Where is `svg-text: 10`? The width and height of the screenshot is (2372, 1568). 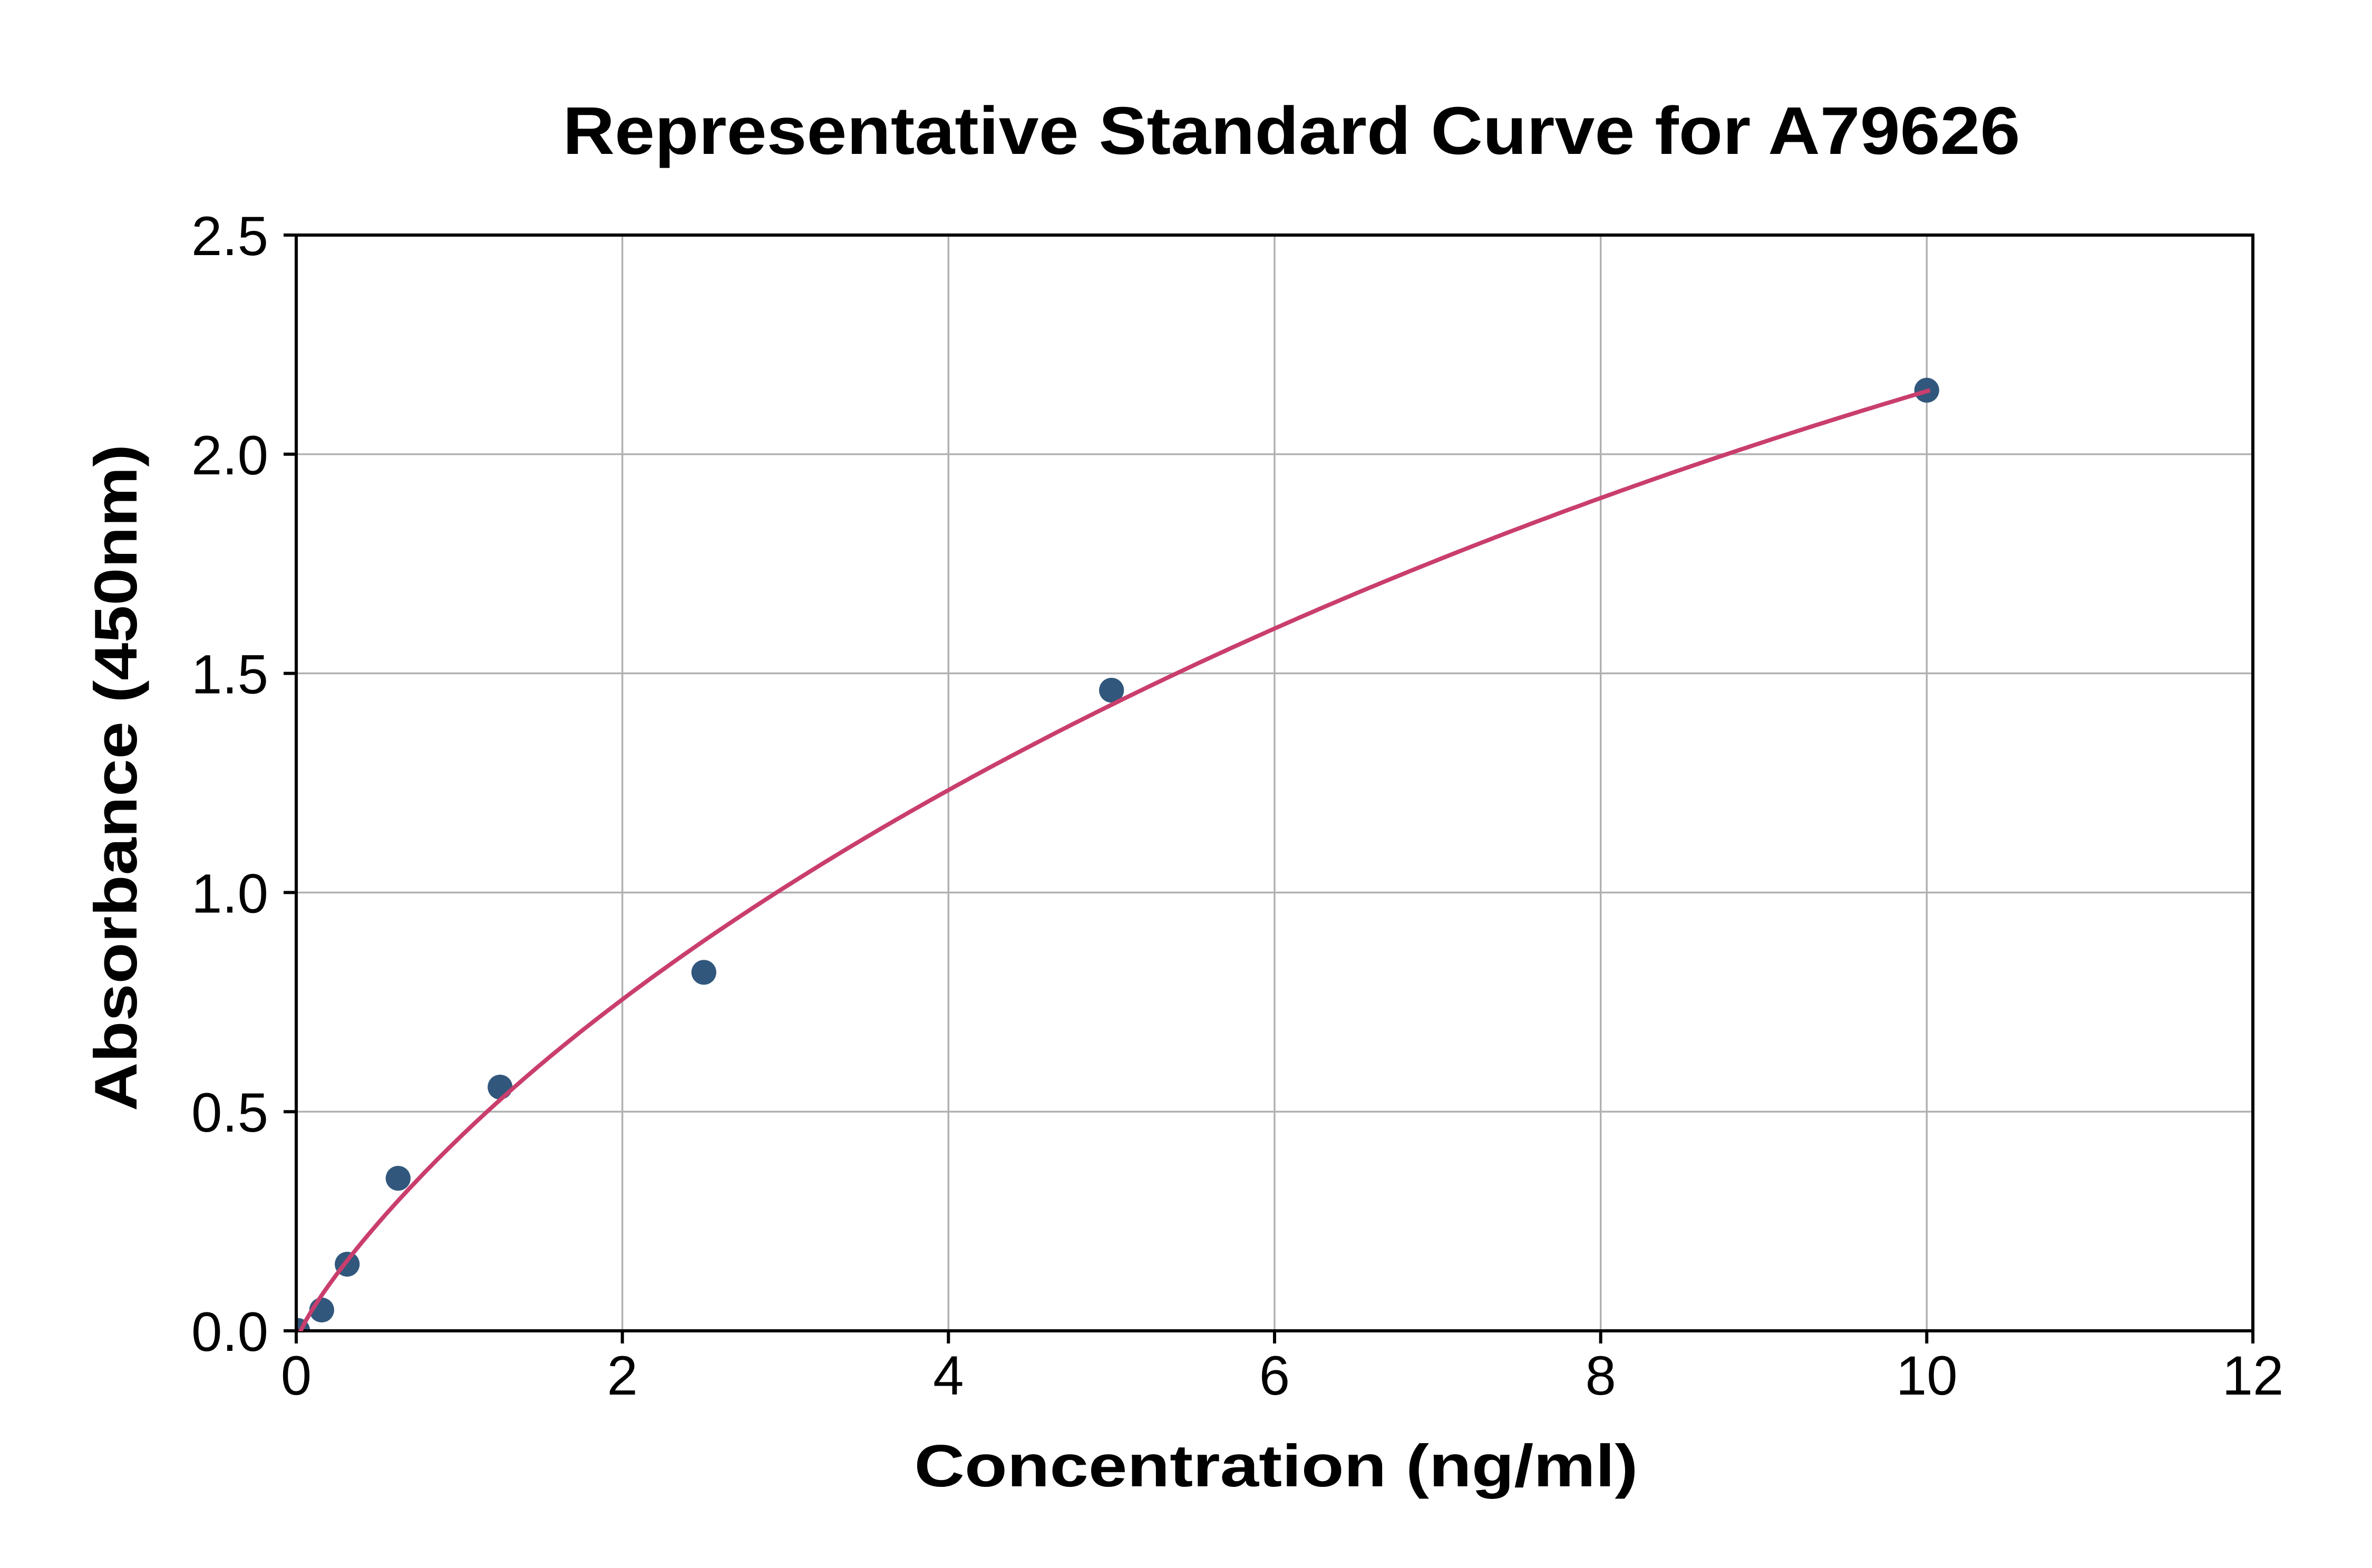 svg-text: 10 is located at coordinates (1927, 1376).